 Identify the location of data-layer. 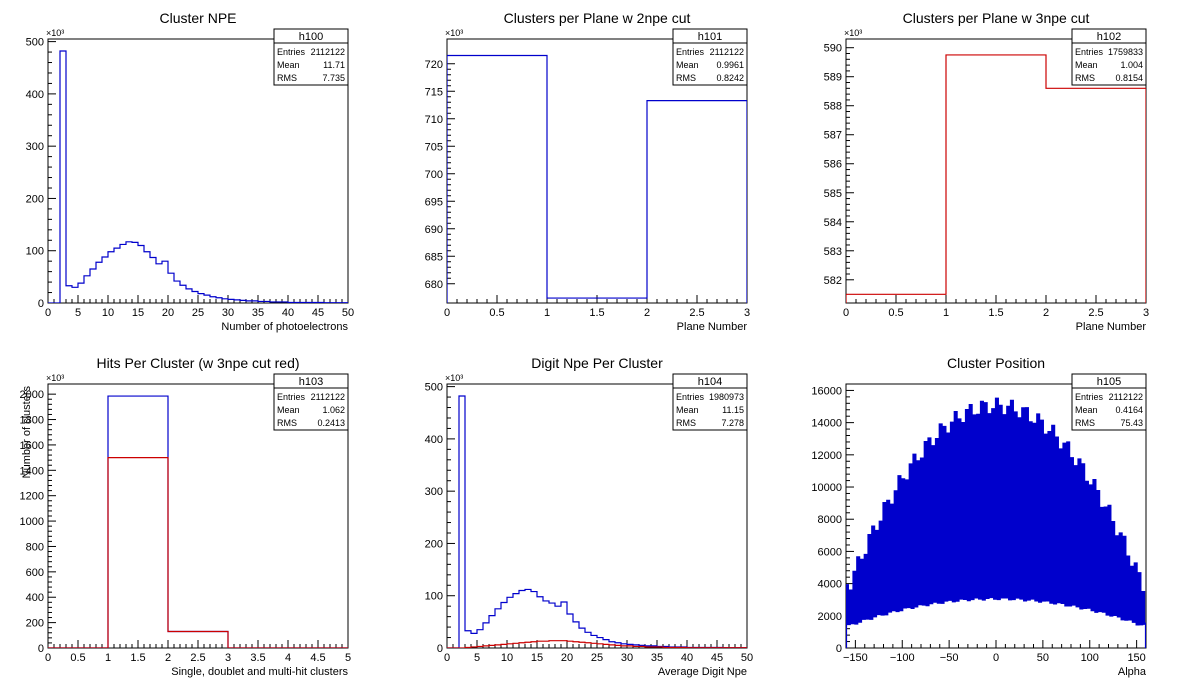
(198, 176).